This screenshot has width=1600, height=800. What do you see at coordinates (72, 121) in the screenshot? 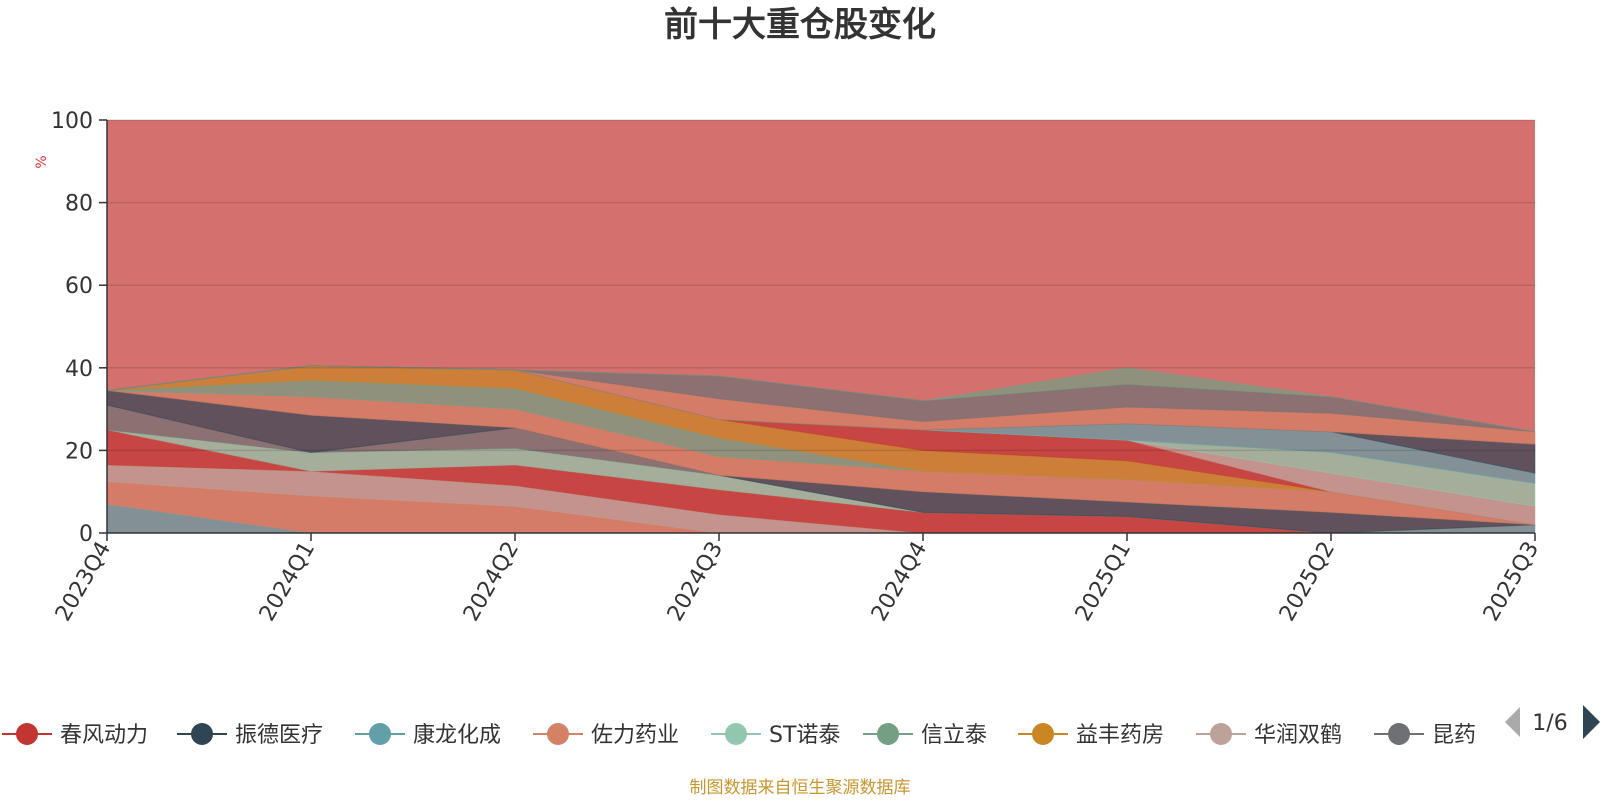
I see `y-tick-label-100: 100` at bounding box center [72, 121].